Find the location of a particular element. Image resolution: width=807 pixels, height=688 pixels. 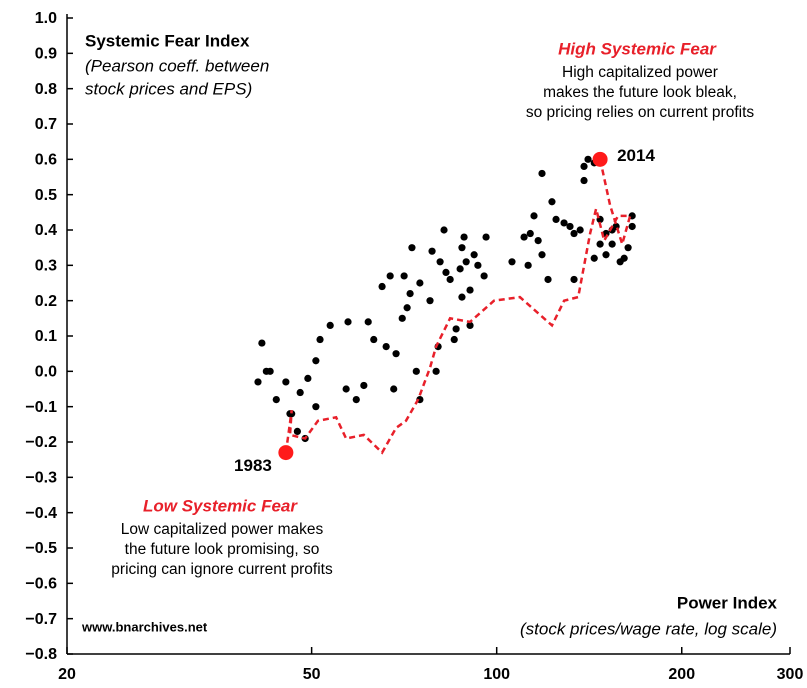

y-tick-label: 0.1 is located at coordinates (46, 336).